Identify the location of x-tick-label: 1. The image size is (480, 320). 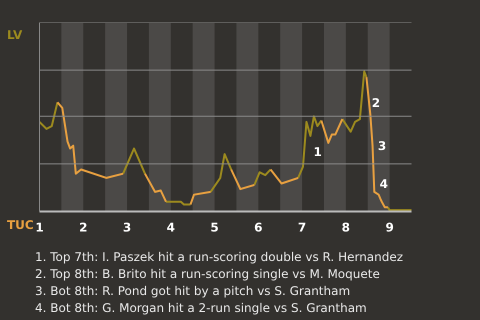
(39, 227).